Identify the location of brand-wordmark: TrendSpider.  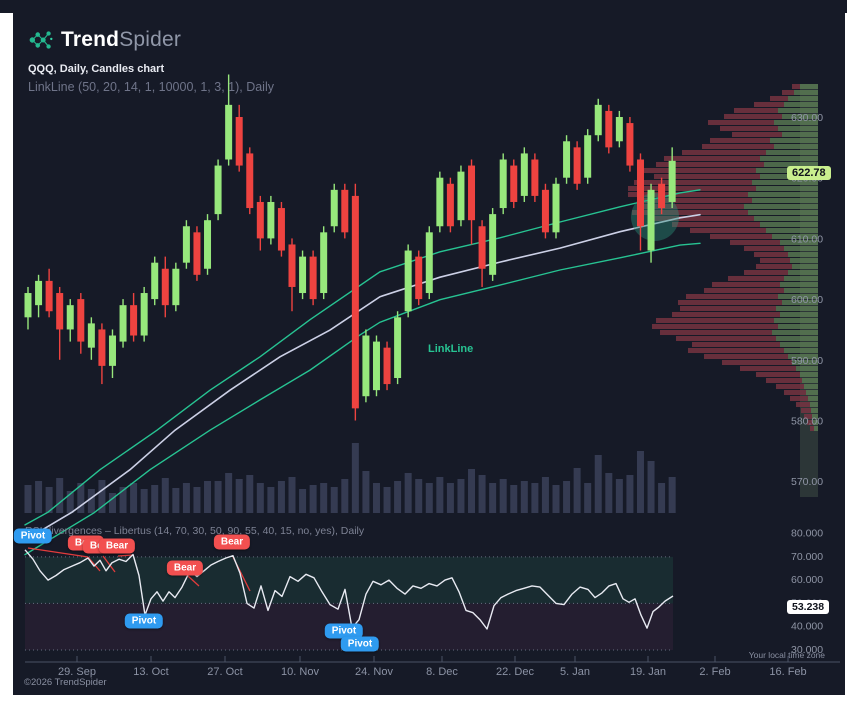
(121, 40).